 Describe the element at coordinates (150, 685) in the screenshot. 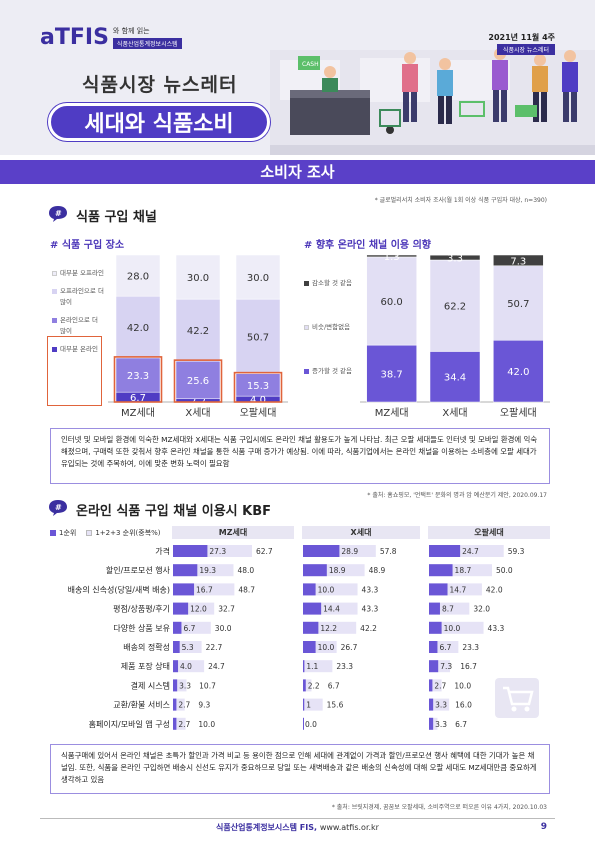

I see `kbf-category-label: 결제 시스템` at that location.